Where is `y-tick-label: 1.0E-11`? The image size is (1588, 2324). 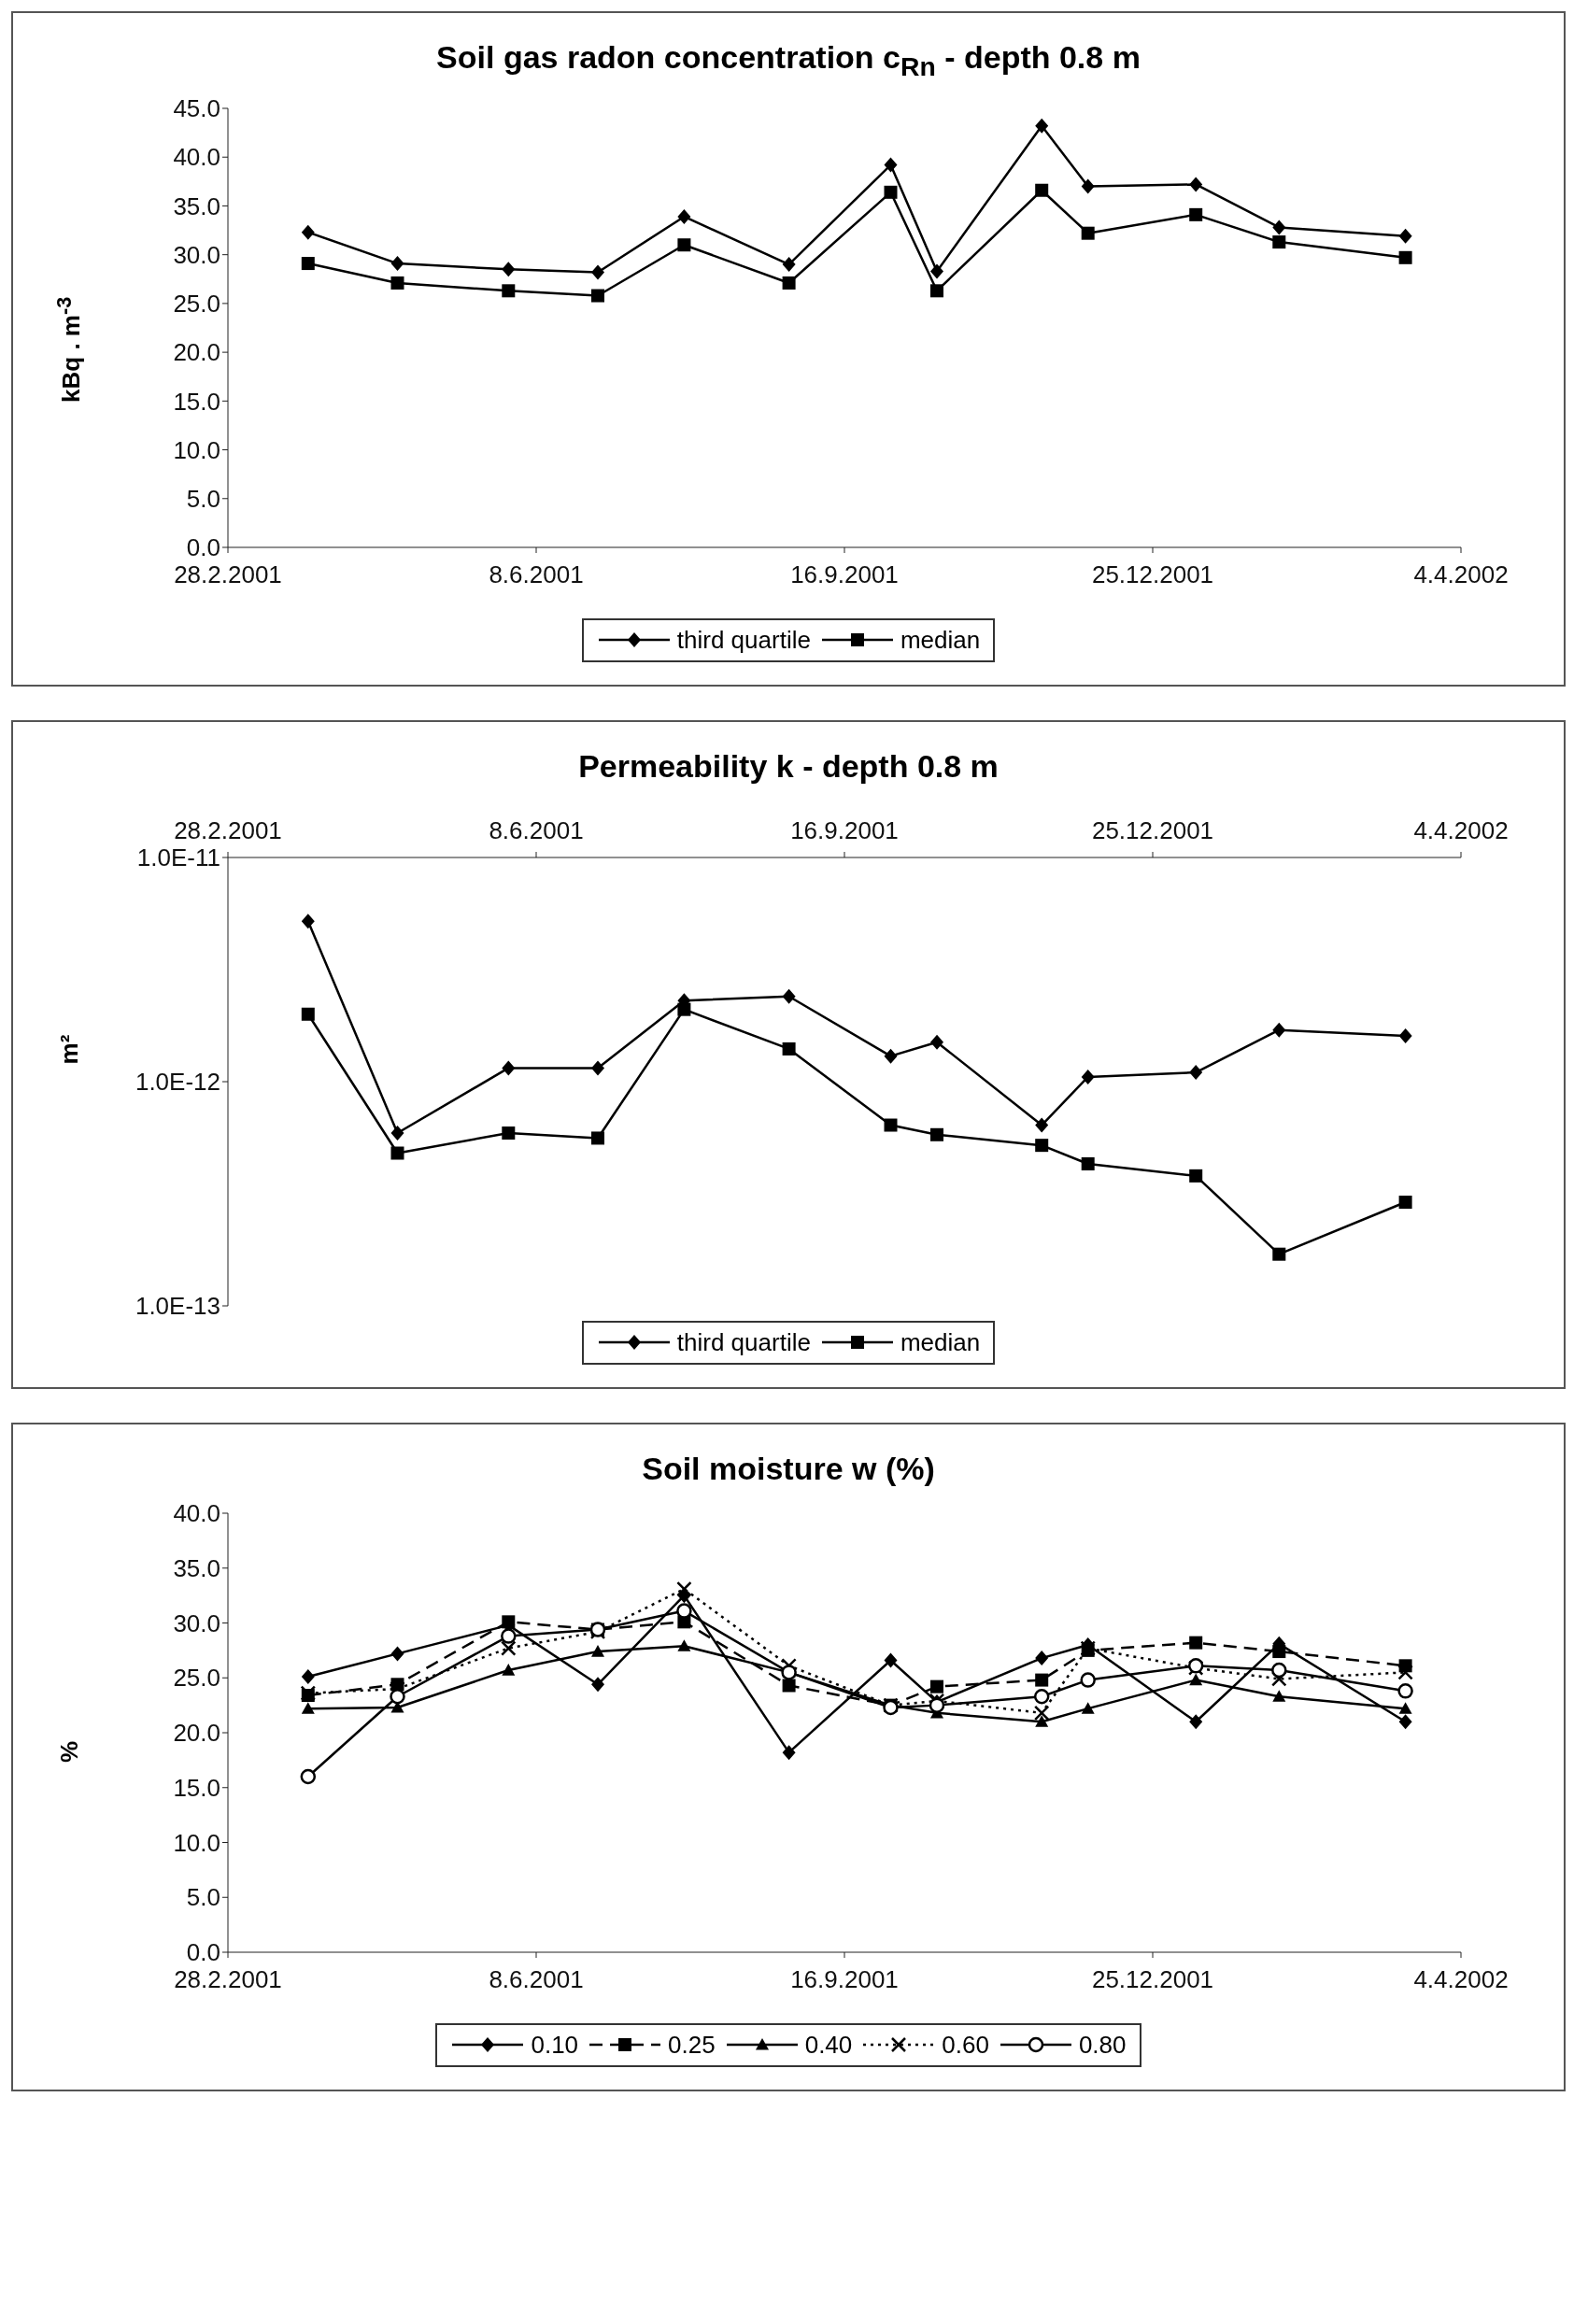 y-tick-label: 1.0E-11 is located at coordinates (178, 857).